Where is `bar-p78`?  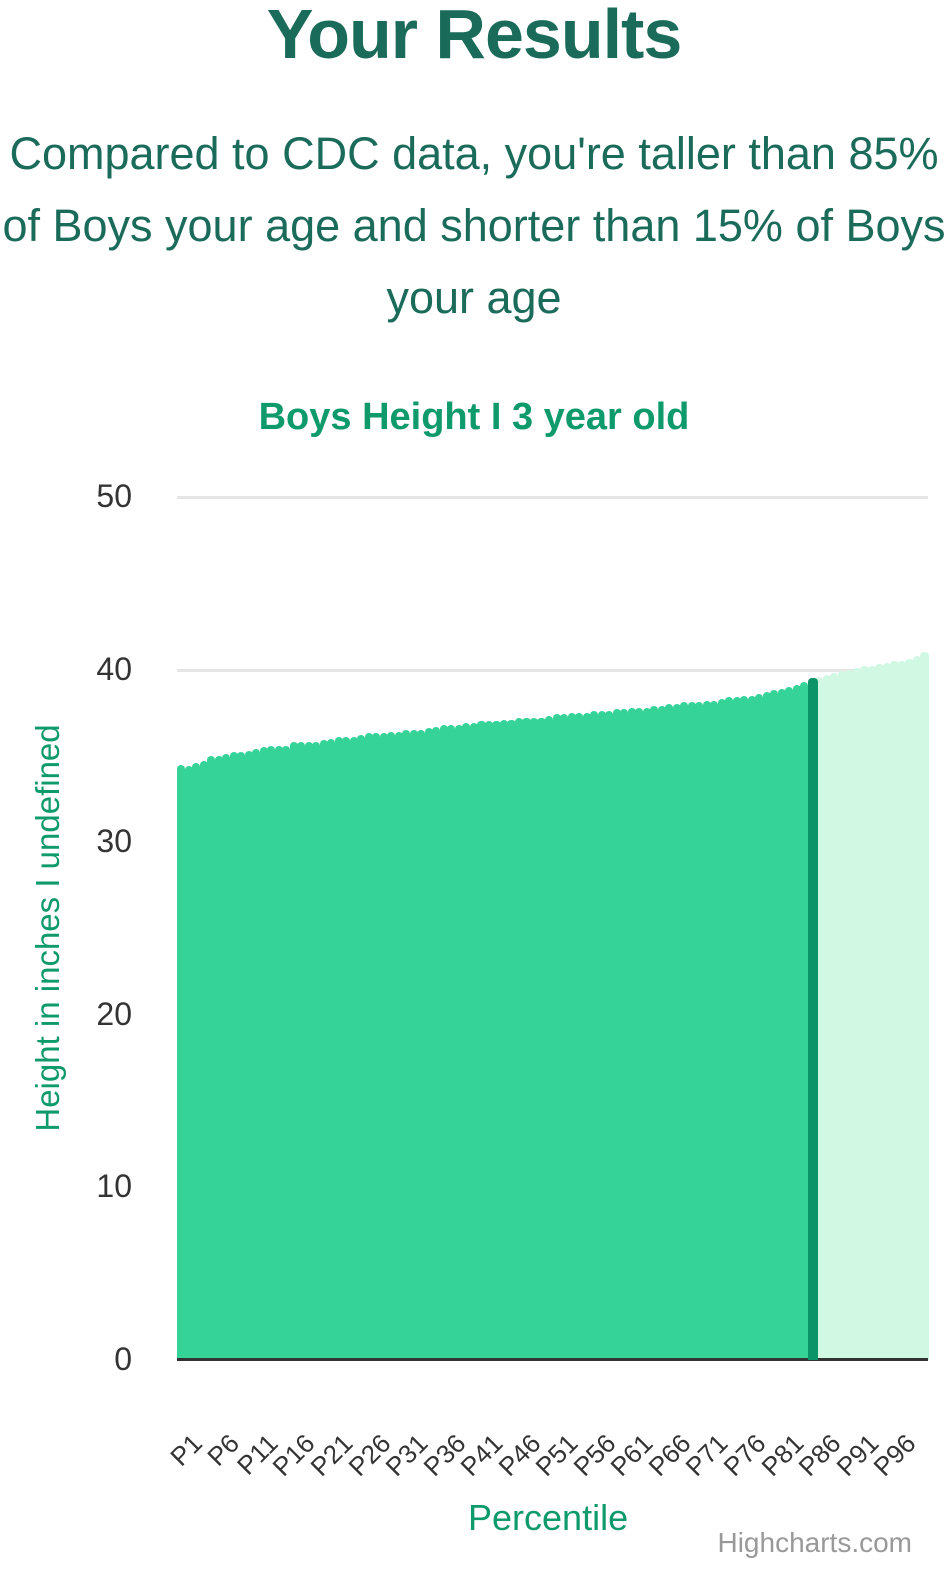 bar-p78 is located at coordinates (759, 1026).